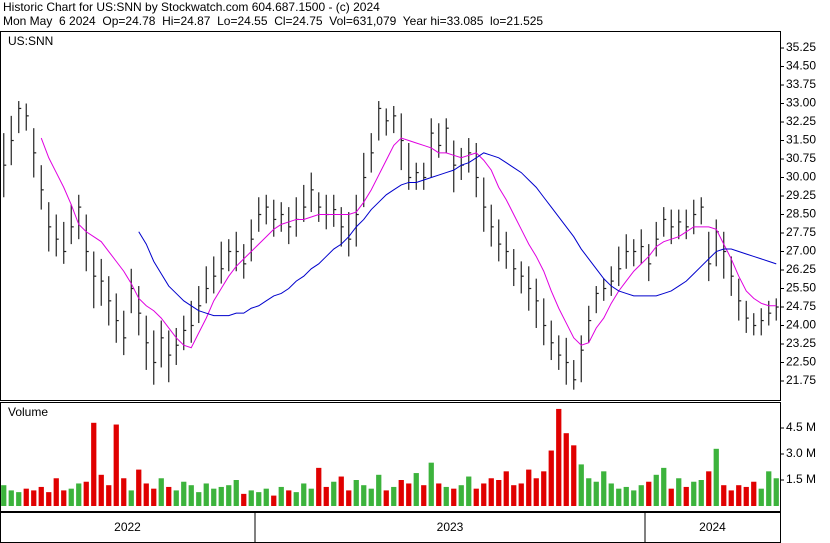 The width and height of the screenshot is (830, 543). I want to click on y-tick-label: 33.00, so click(801, 103).